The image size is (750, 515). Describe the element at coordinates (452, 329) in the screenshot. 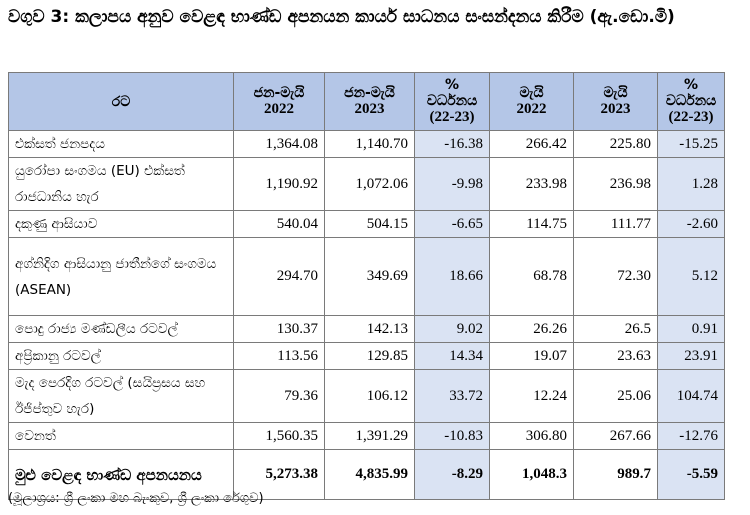

I see `growth-cell: 9.02` at that location.